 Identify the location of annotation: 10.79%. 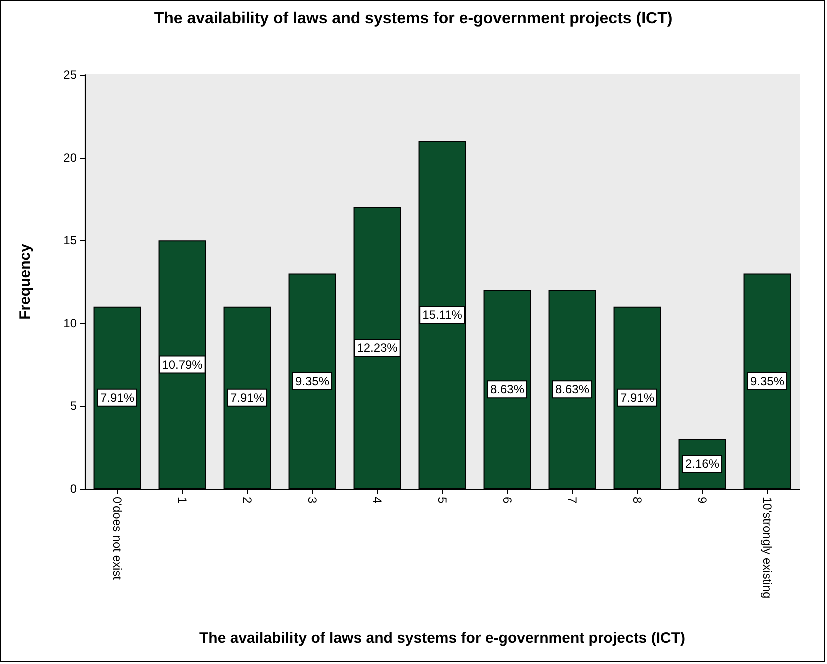
(183, 365).